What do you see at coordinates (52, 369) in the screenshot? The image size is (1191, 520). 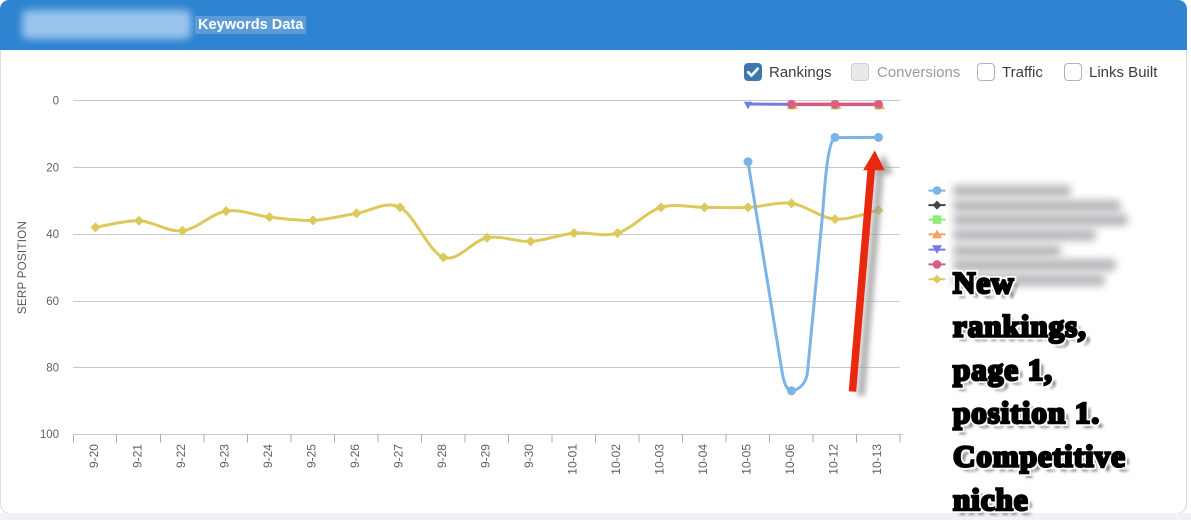 I see `svg-text: 80` at bounding box center [52, 369].